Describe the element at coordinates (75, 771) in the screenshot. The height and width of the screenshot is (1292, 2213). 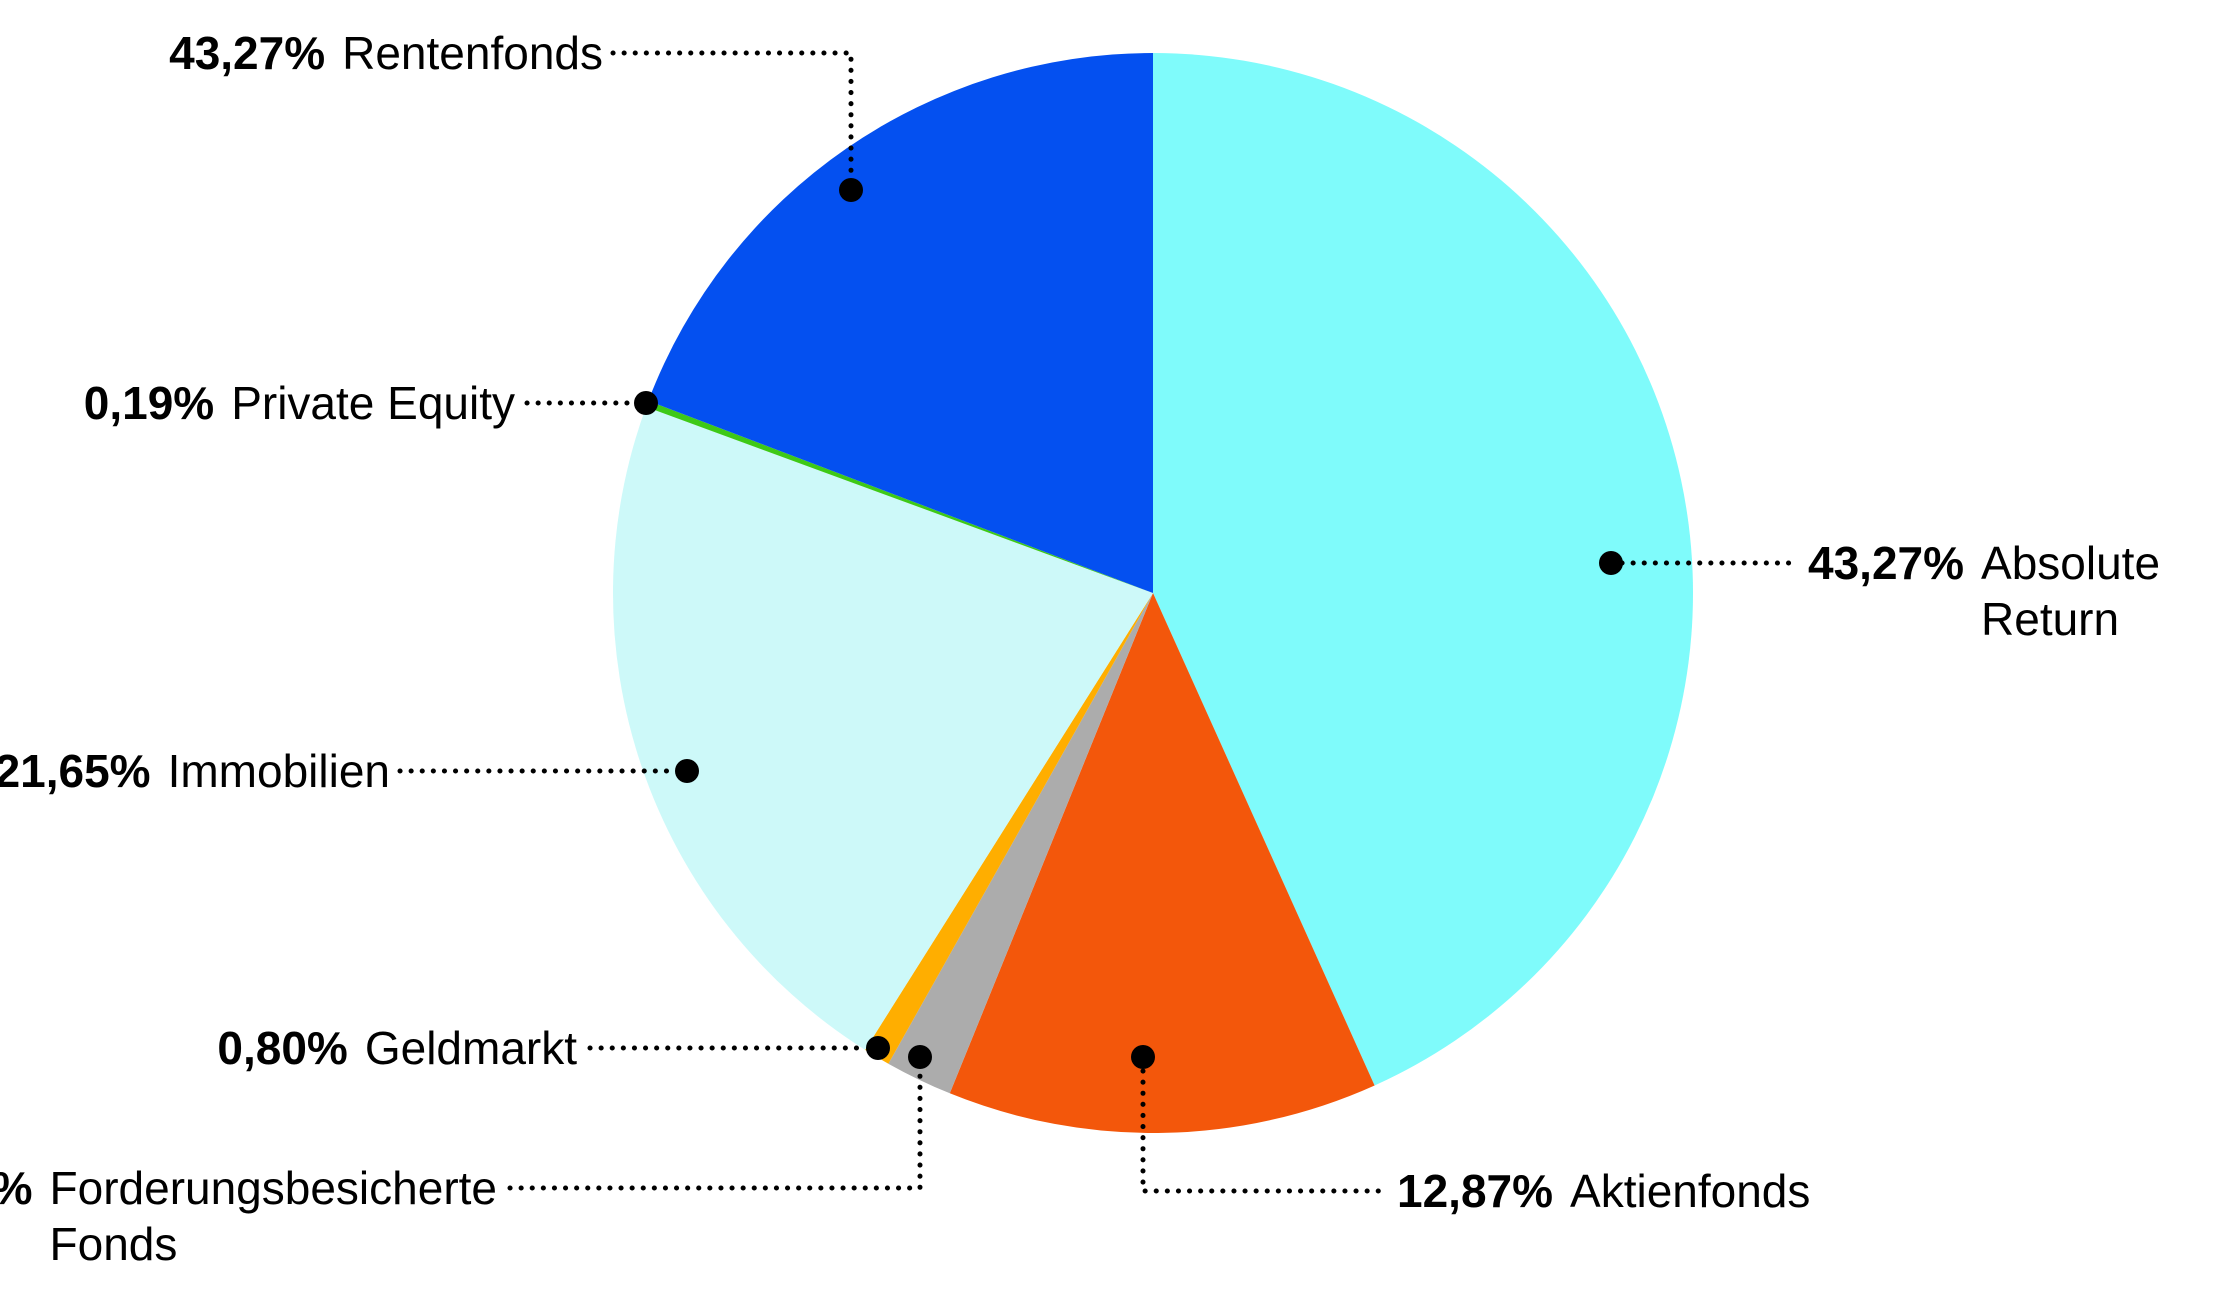
I see `percent-label-immobilien: 21,65%` at that location.